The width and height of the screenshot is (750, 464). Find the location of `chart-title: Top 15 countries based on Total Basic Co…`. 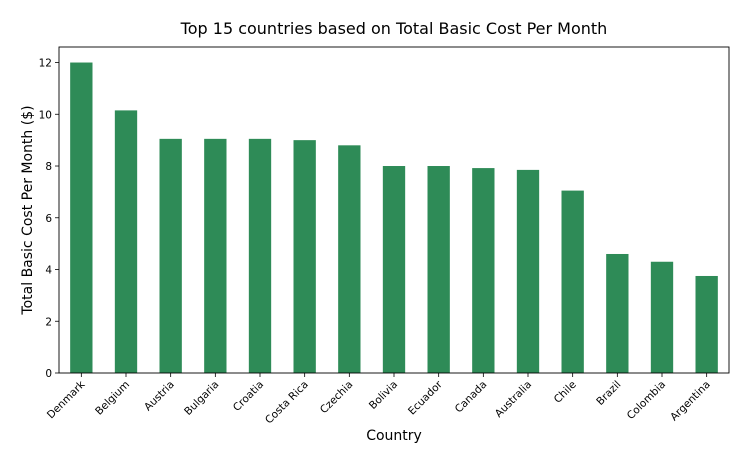

chart-title: Top 15 countries based on Total Basic Co… is located at coordinates (394, 28).